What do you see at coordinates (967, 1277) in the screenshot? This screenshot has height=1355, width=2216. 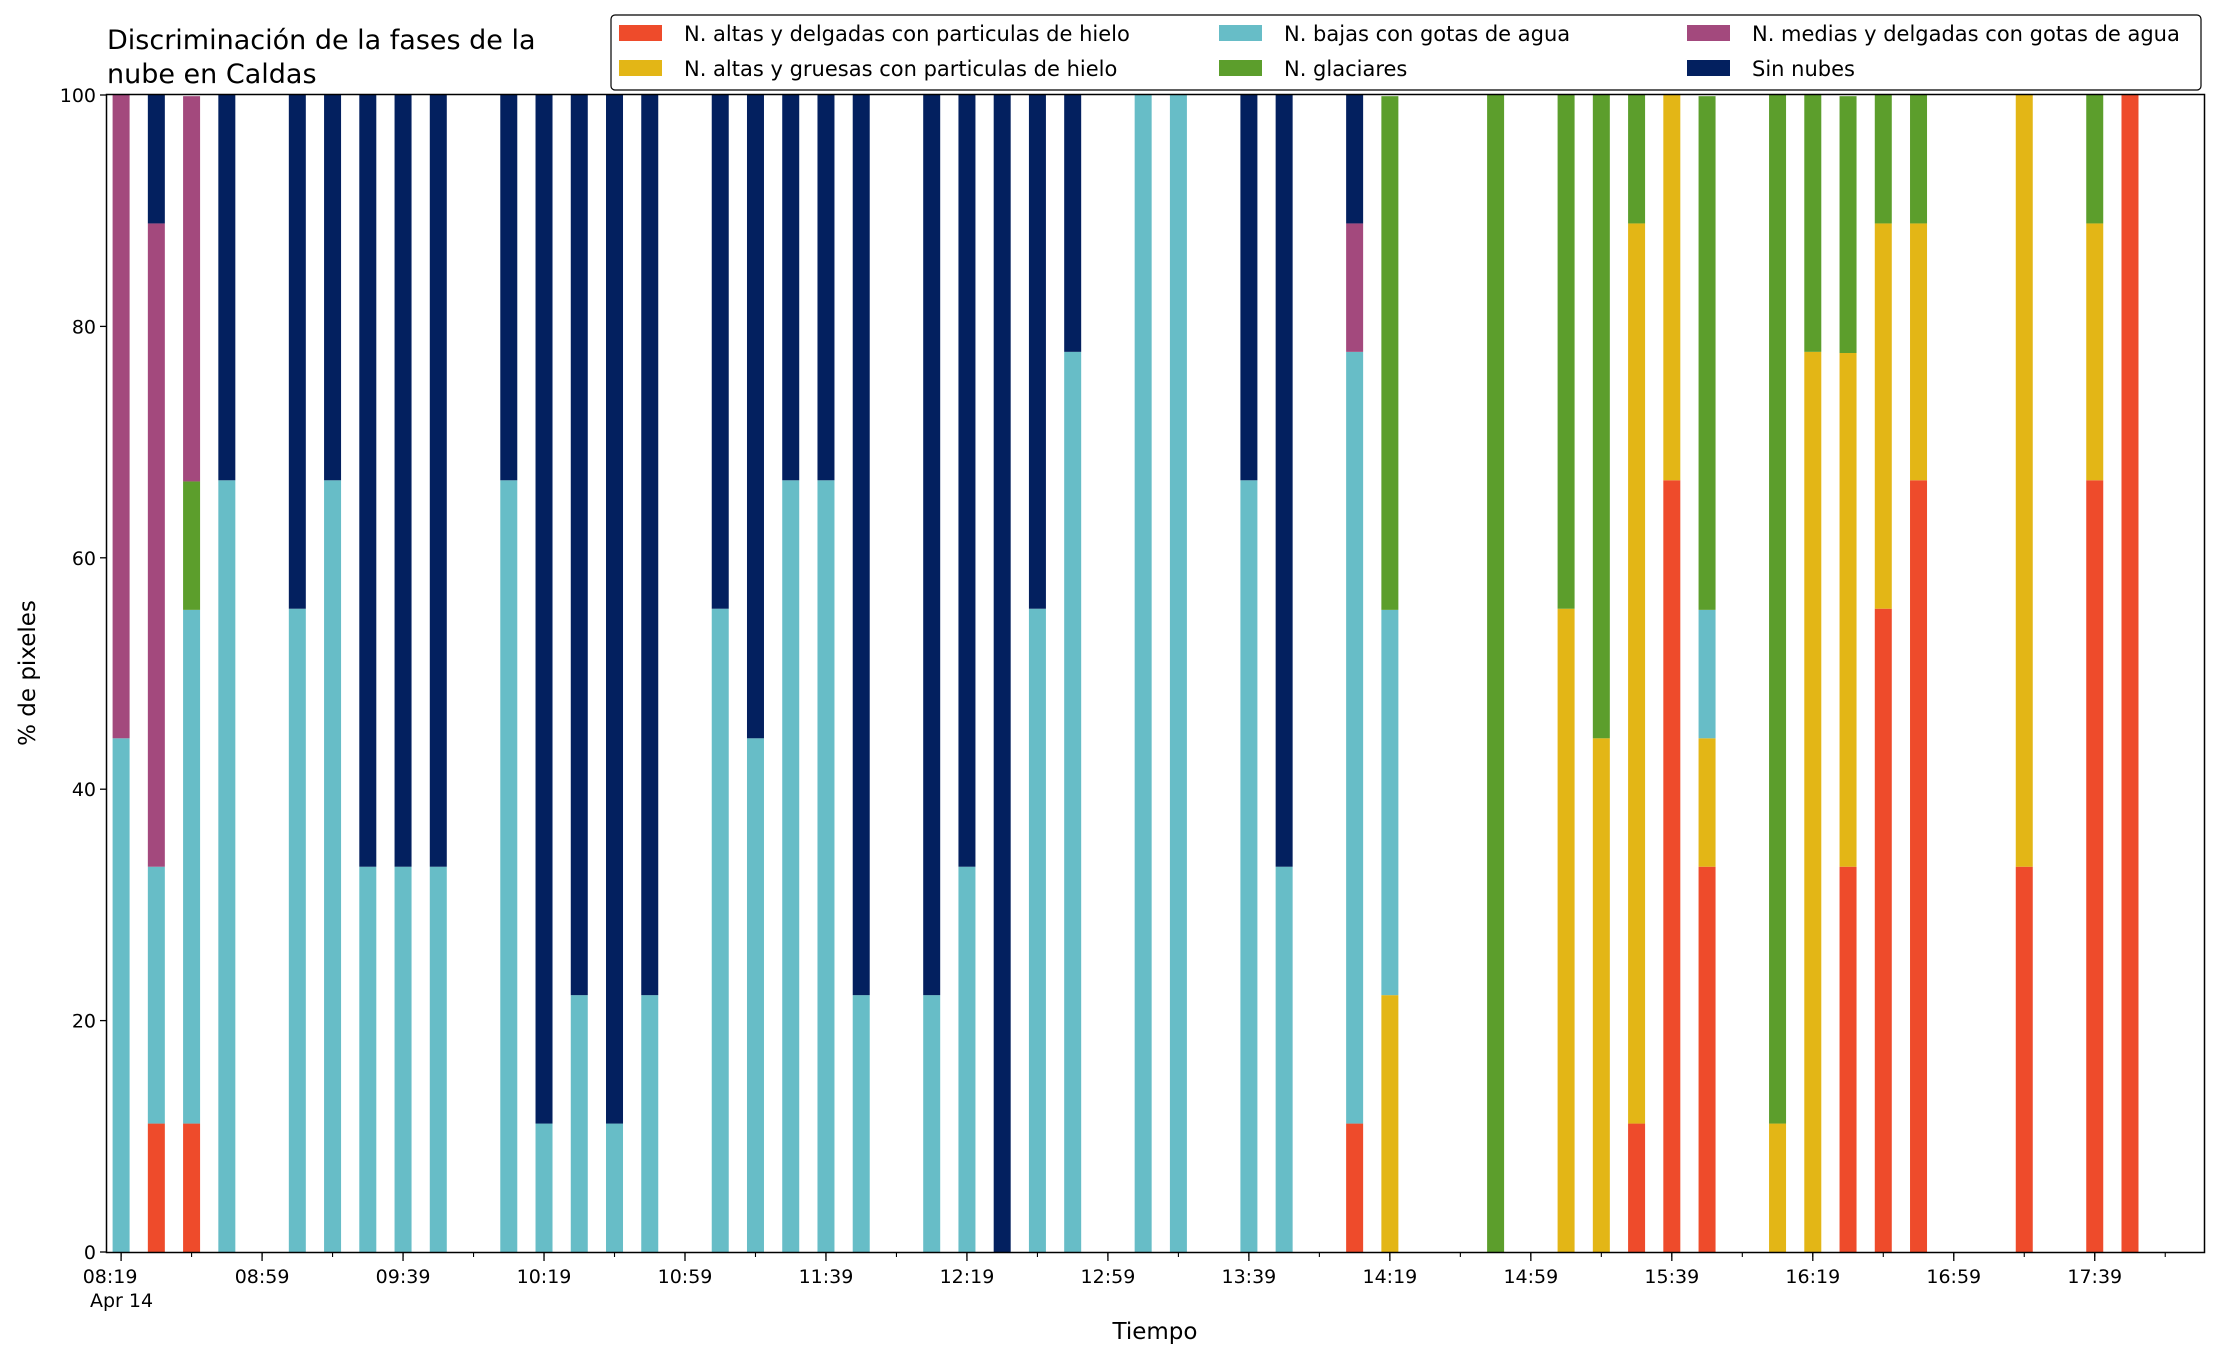 I see `x-tick-label: 12:19` at bounding box center [967, 1277].